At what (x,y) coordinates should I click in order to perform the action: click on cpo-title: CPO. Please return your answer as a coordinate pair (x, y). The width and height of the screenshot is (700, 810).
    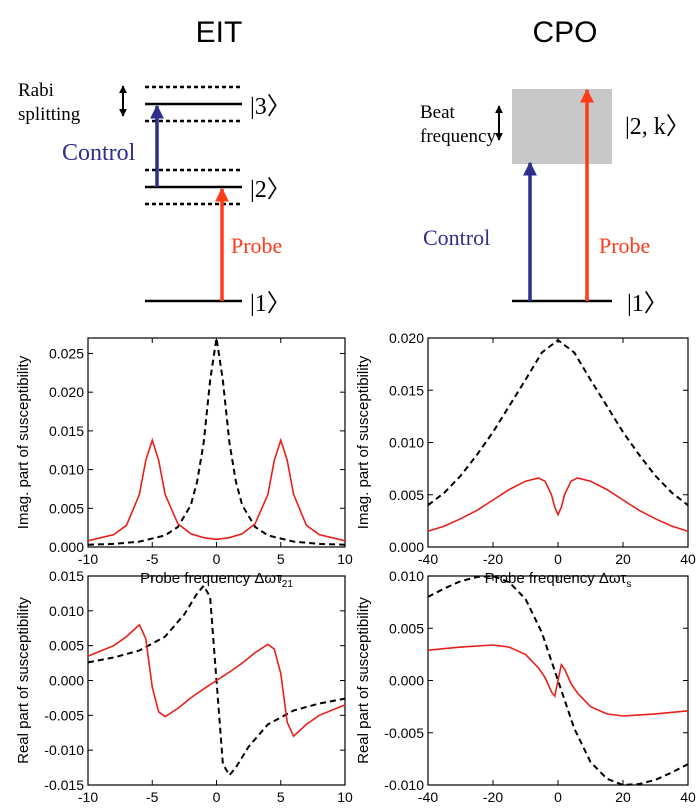
    Looking at the image, I should click on (564, 32).